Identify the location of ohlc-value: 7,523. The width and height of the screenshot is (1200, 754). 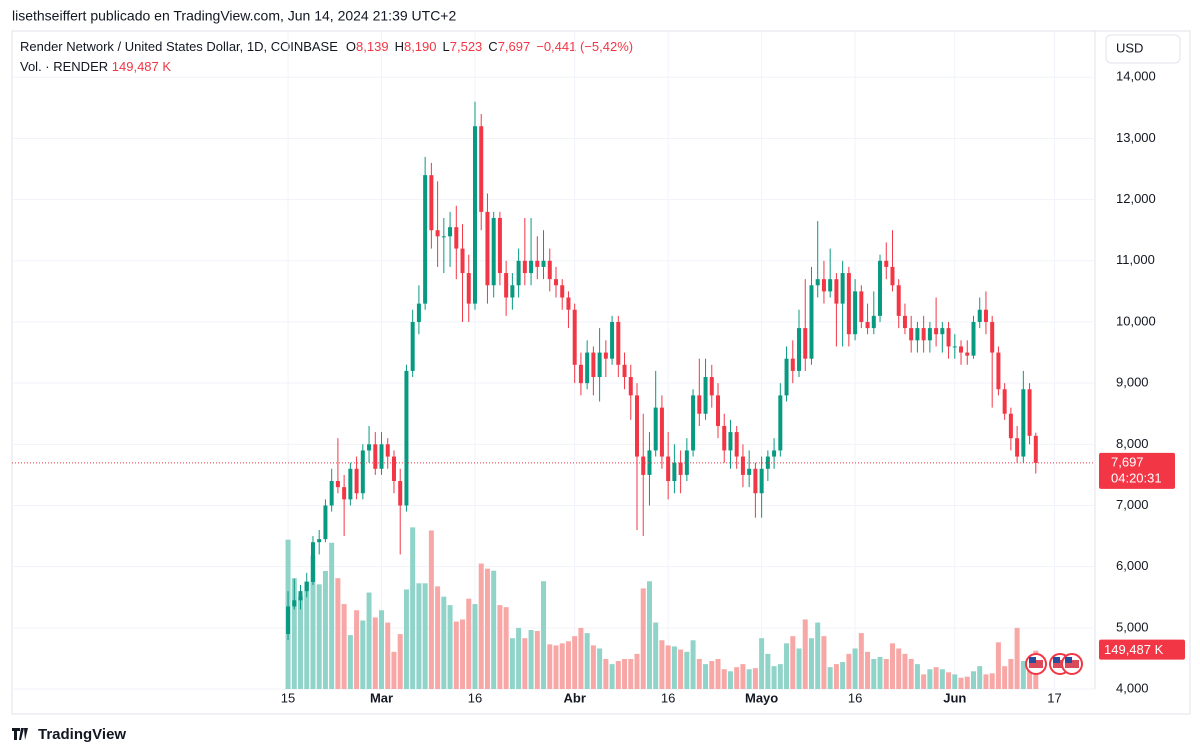
(466, 46).